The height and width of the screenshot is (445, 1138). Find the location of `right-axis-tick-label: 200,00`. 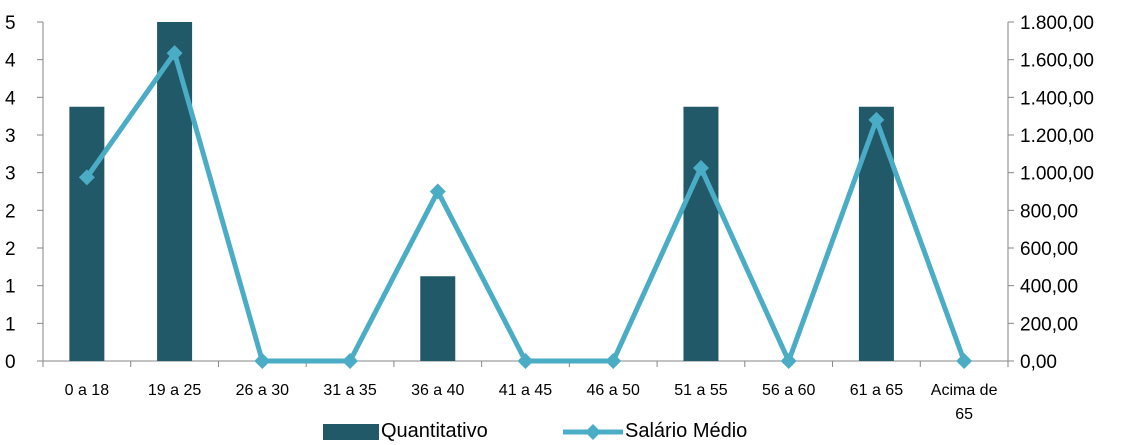

right-axis-tick-label: 200,00 is located at coordinates (1049, 324).